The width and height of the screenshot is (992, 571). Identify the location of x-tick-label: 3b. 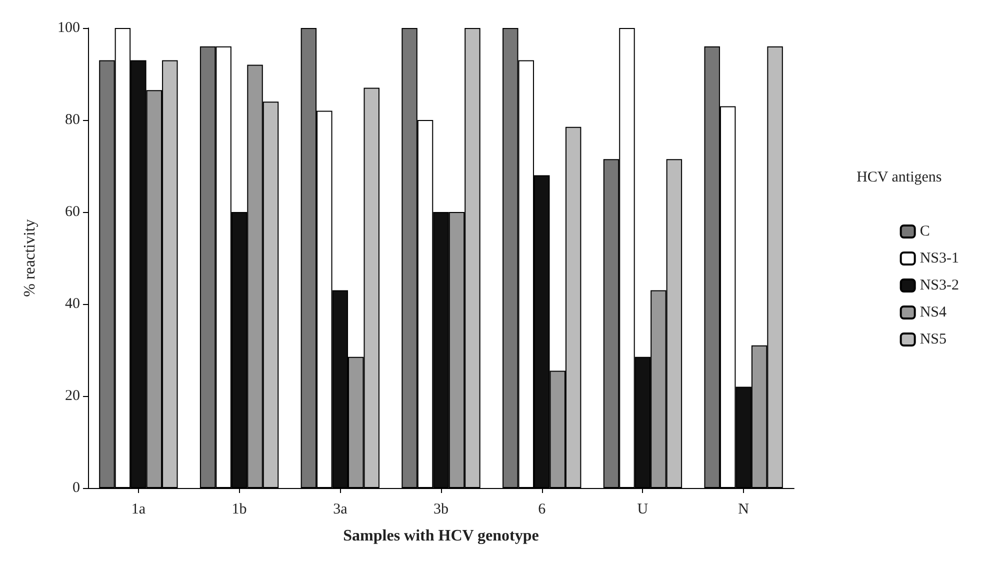
(441, 510).